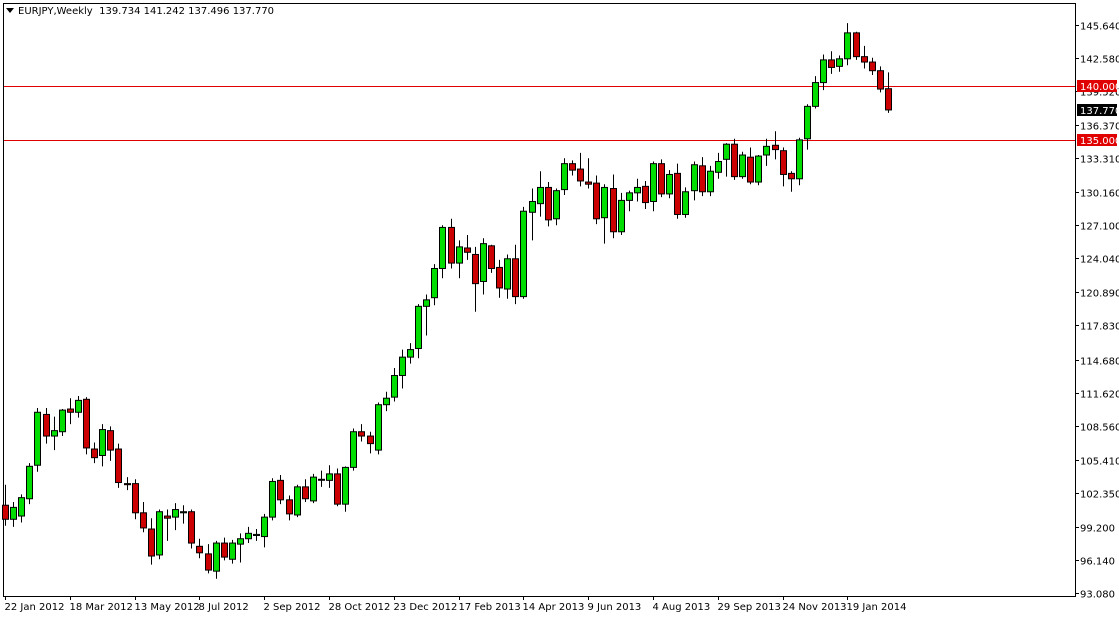 Image resolution: width=1119 pixels, height=621 pixels. What do you see at coordinates (1099, 87) in the screenshot?
I see `hline-price-label: 140.000` at bounding box center [1099, 87].